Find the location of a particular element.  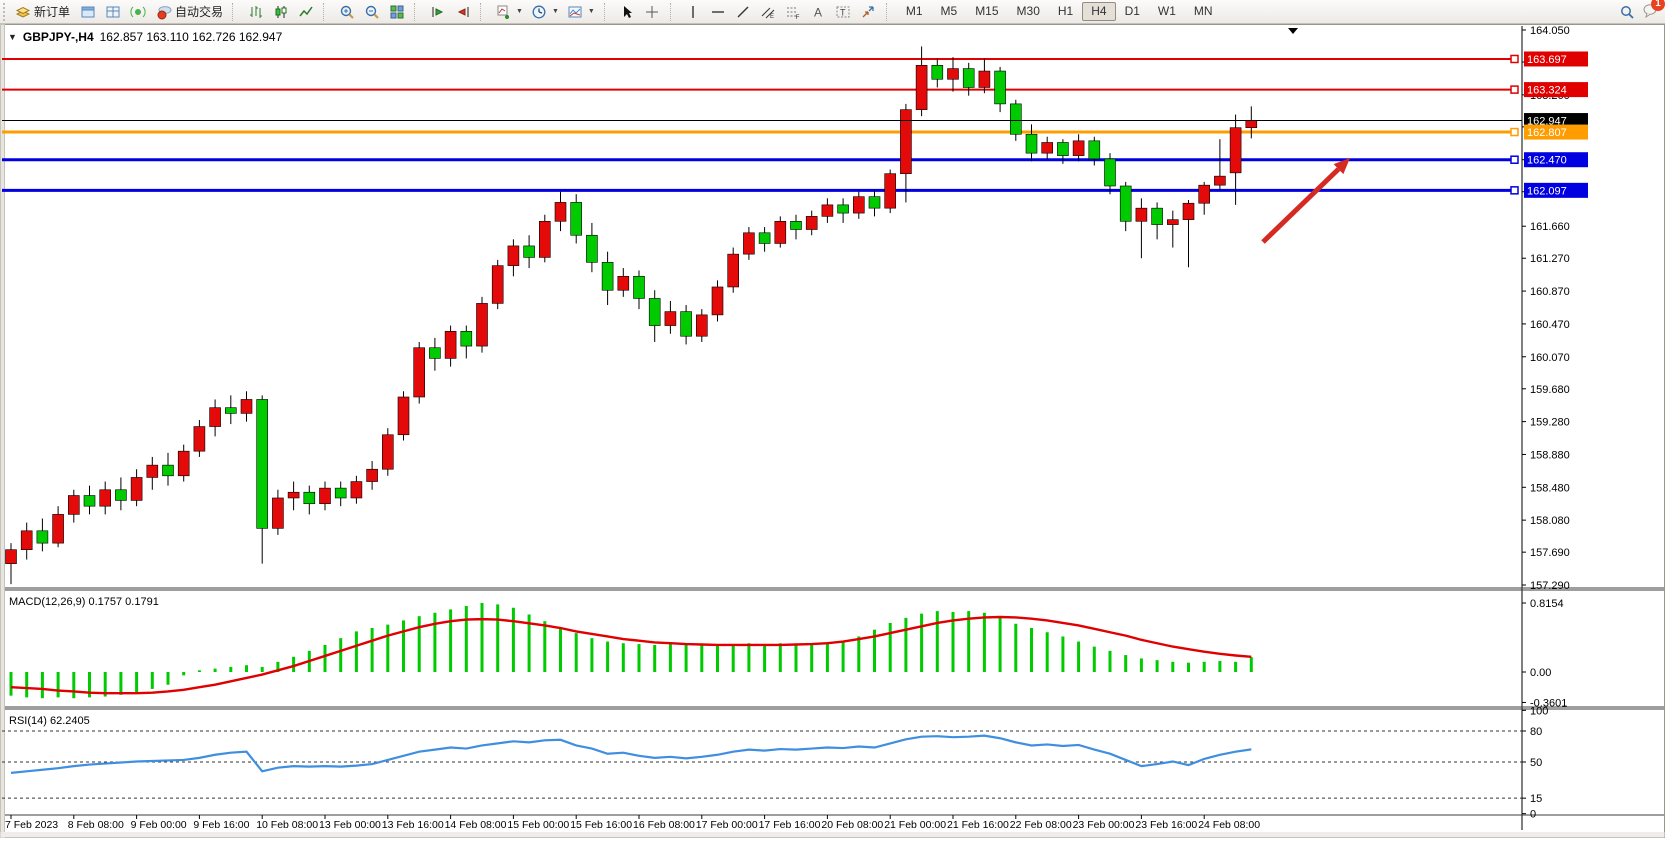

arrows-button is located at coordinates (868, 11).